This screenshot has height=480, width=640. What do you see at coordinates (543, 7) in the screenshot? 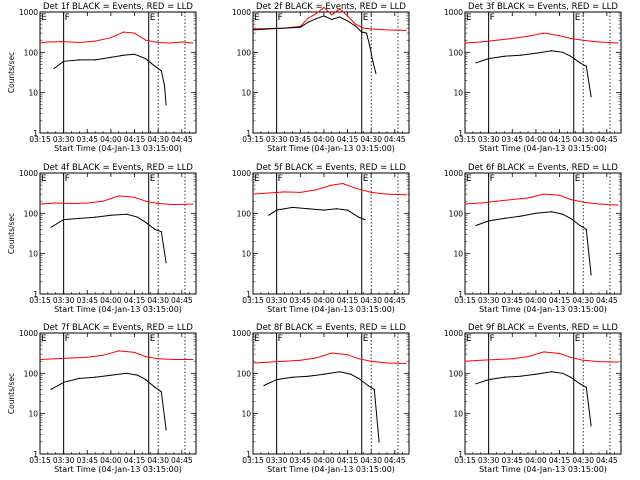
I see `panel-title: Det 3f BLACK = Events, RED = LLD` at bounding box center [543, 7].